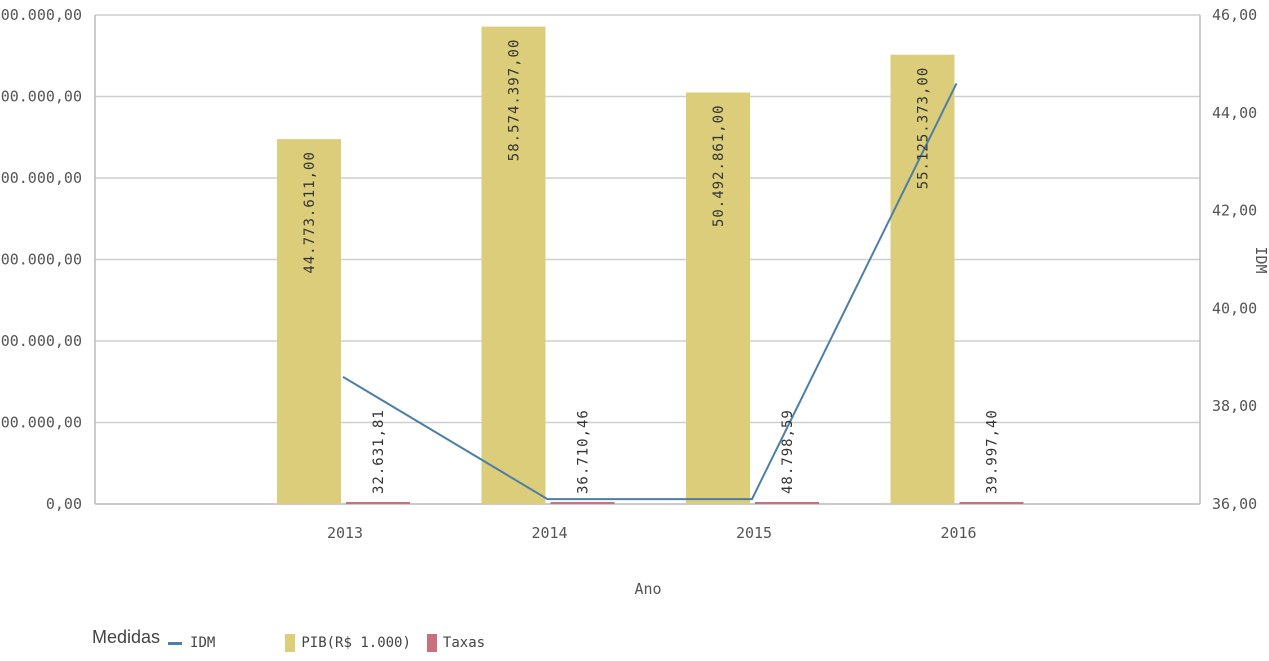 This screenshot has height=661, width=1269. I want to click on legend: Medidas IDM PIB(R$ 1.000) Taxas, so click(288, 643).